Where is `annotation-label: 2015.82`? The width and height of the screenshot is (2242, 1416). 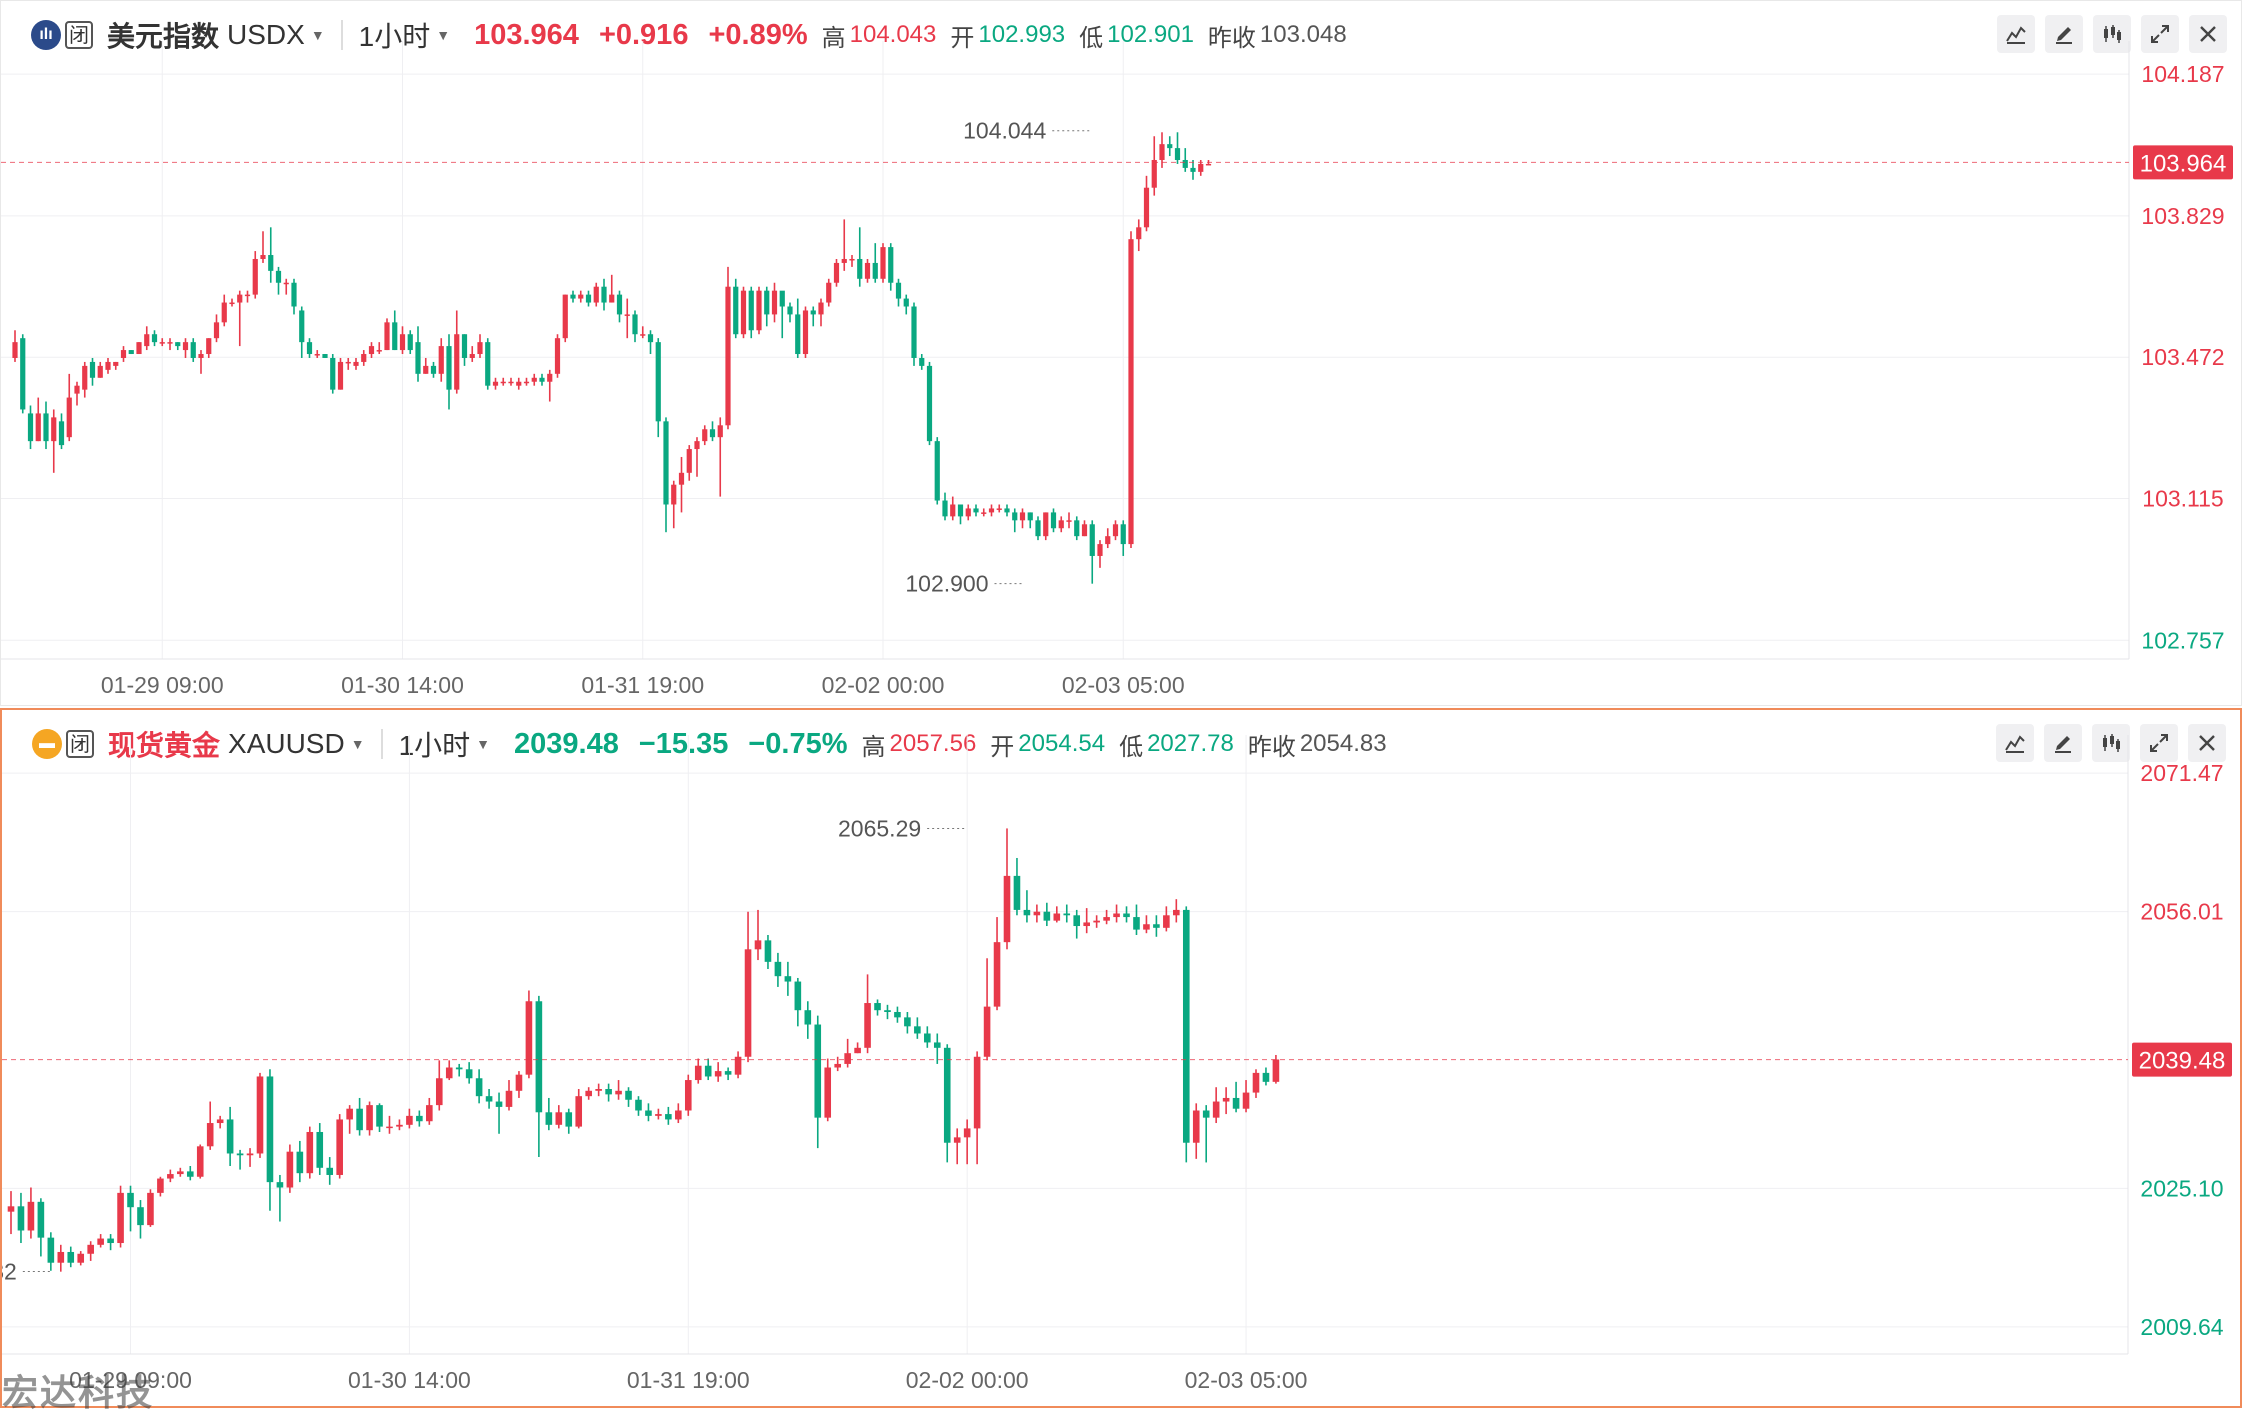
annotation-label: 2015.82 is located at coordinates (9, 1271).